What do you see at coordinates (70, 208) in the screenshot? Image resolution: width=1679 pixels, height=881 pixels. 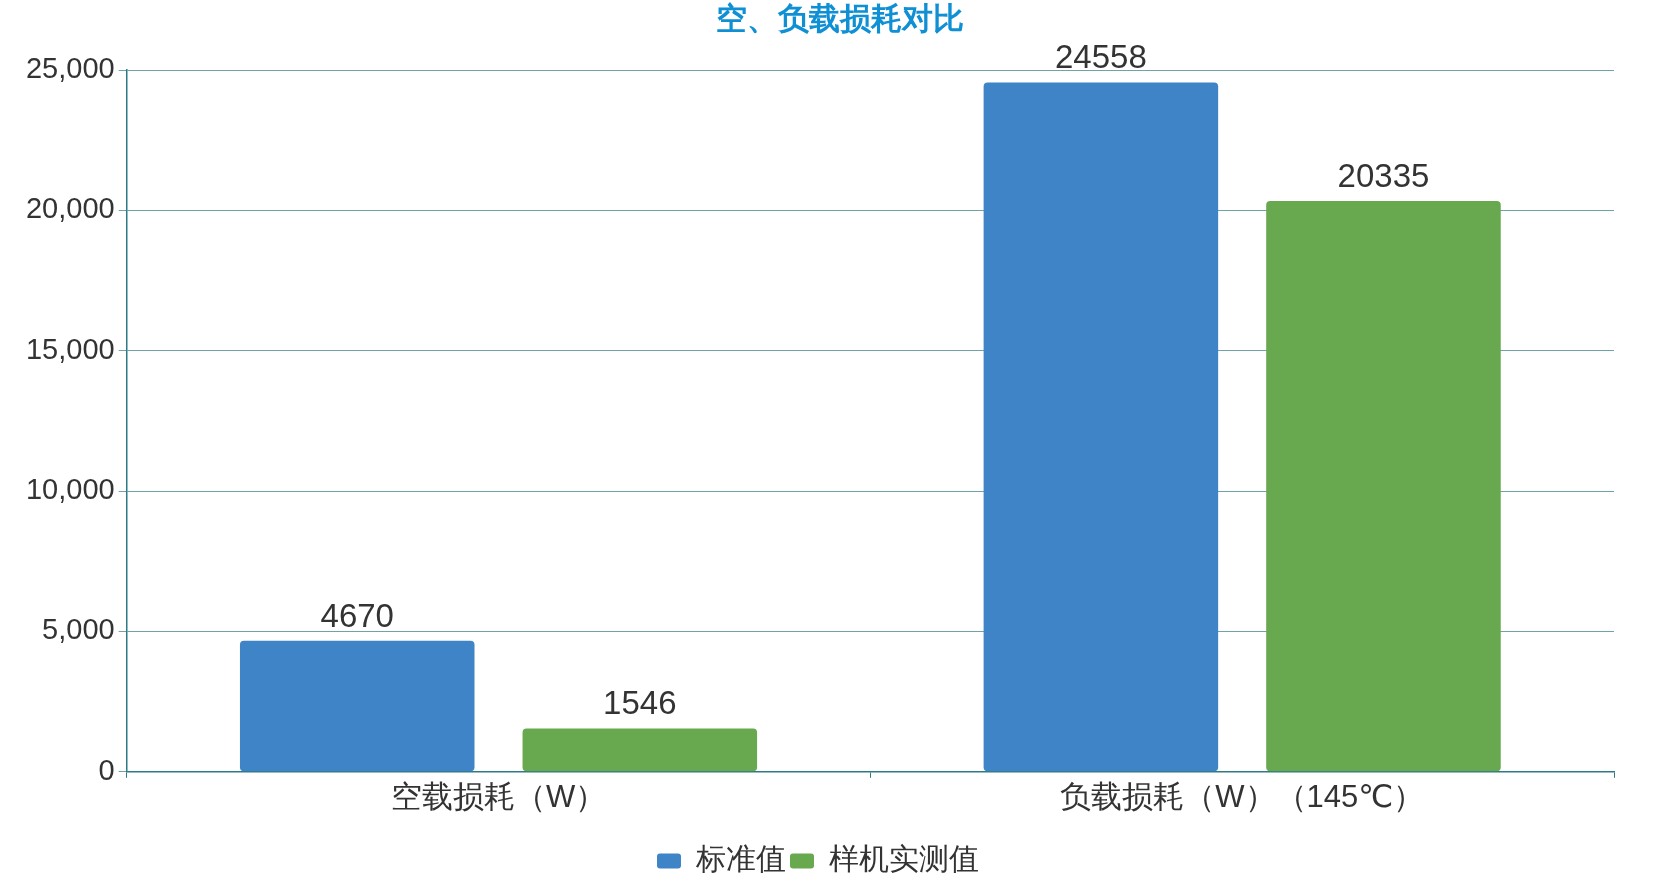 I see `y-tick-label: 20,000` at bounding box center [70, 208].